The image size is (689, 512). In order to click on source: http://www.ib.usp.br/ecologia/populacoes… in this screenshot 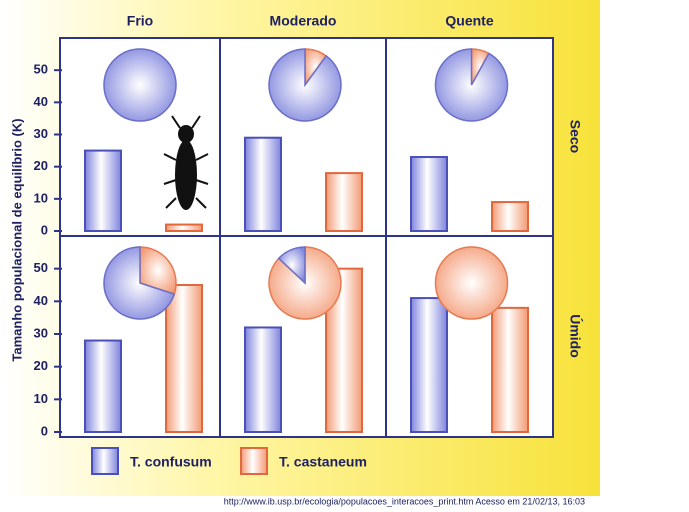, I will do `click(404, 501)`.